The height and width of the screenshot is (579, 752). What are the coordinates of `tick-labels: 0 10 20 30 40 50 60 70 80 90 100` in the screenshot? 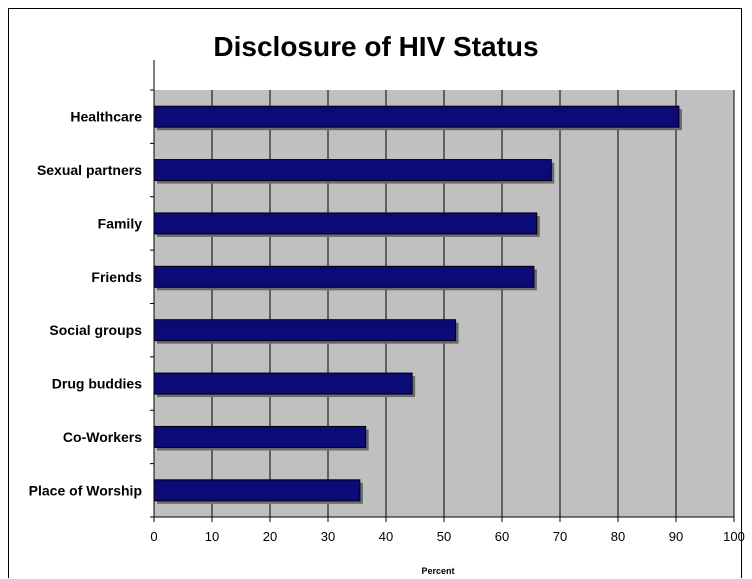 It's located at (447, 536).